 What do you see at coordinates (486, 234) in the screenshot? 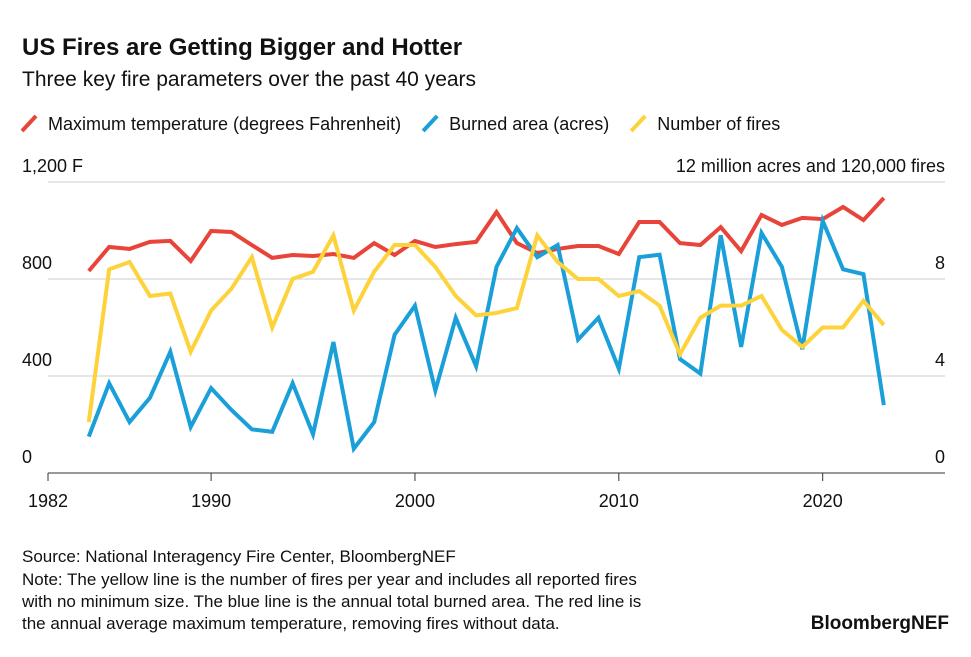
I see `series-line` at bounding box center [486, 234].